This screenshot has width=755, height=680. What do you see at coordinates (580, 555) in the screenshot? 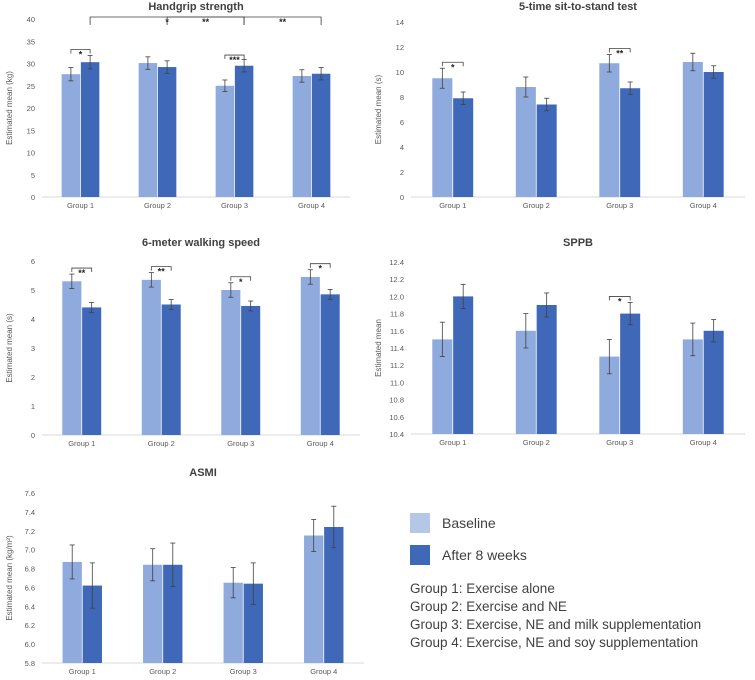
I see `legend-after: After 8 weeks` at bounding box center [580, 555].